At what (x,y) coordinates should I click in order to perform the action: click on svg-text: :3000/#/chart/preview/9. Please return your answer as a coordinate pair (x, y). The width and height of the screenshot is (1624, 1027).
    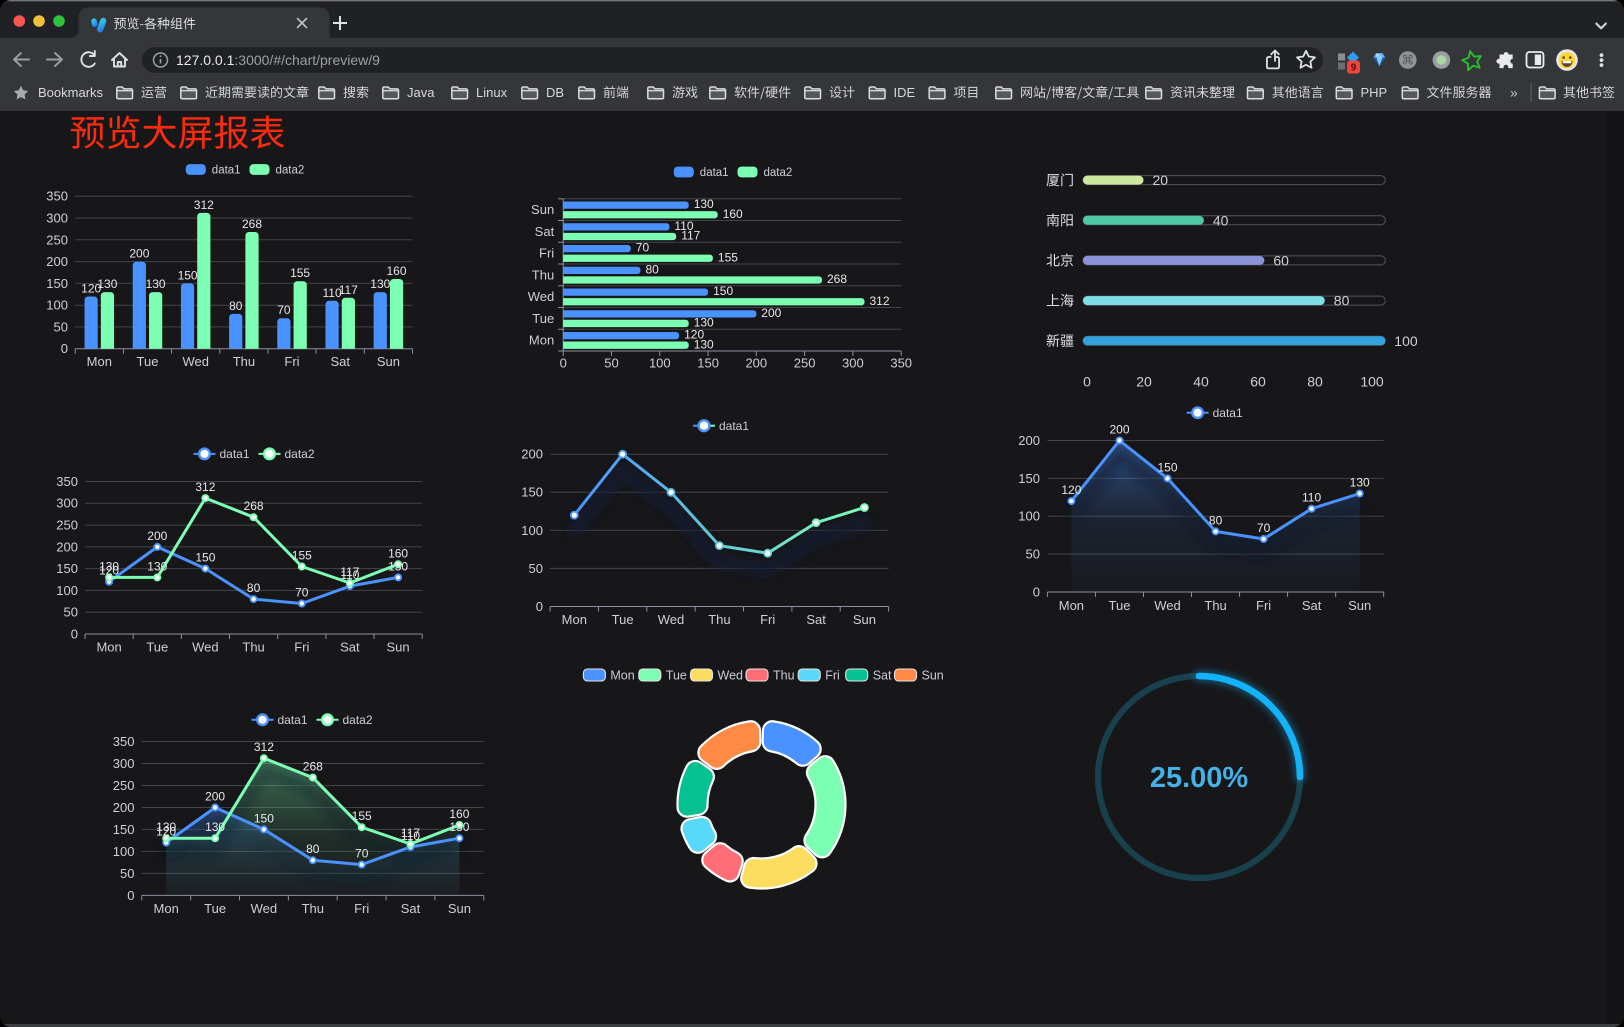
    Looking at the image, I should click on (307, 60).